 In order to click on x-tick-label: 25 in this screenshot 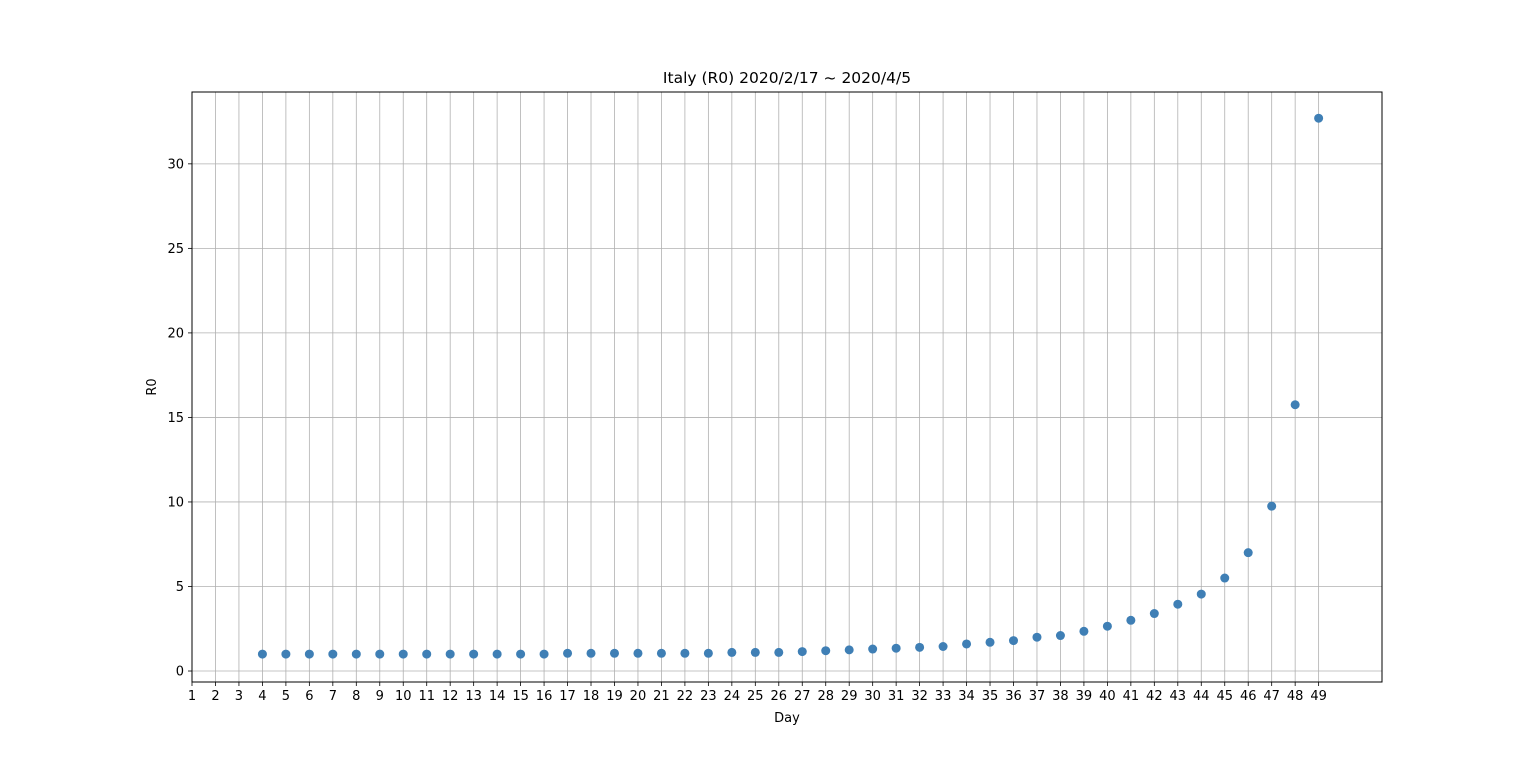, I will do `click(755, 696)`.